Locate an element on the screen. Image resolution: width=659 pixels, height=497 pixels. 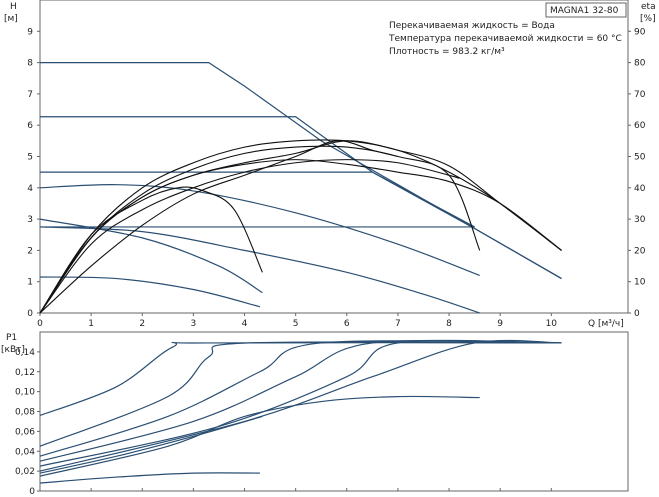
y-right-tick-label: 70 is located at coordinates (640, 95).